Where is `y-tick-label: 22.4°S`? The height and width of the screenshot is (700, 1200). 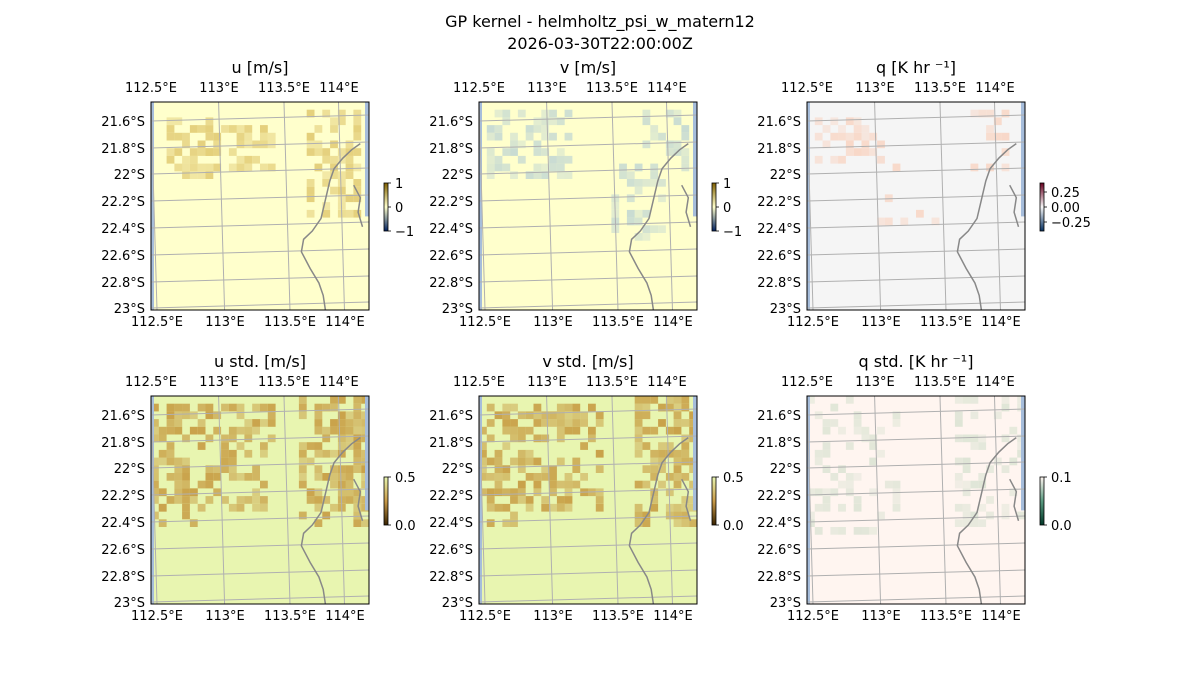 y-tick-label: 22.4°S is located at coordinates (779, 229).